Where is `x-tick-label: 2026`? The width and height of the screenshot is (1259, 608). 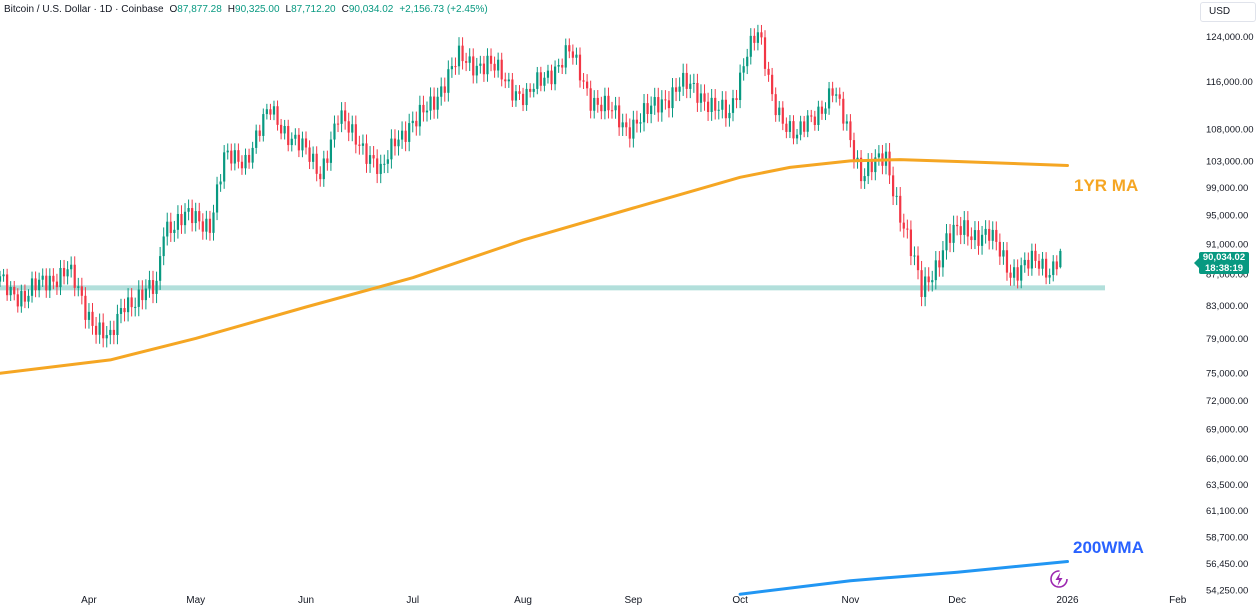 x-tick-label: 2026 is located at coordinates (1067, 600).